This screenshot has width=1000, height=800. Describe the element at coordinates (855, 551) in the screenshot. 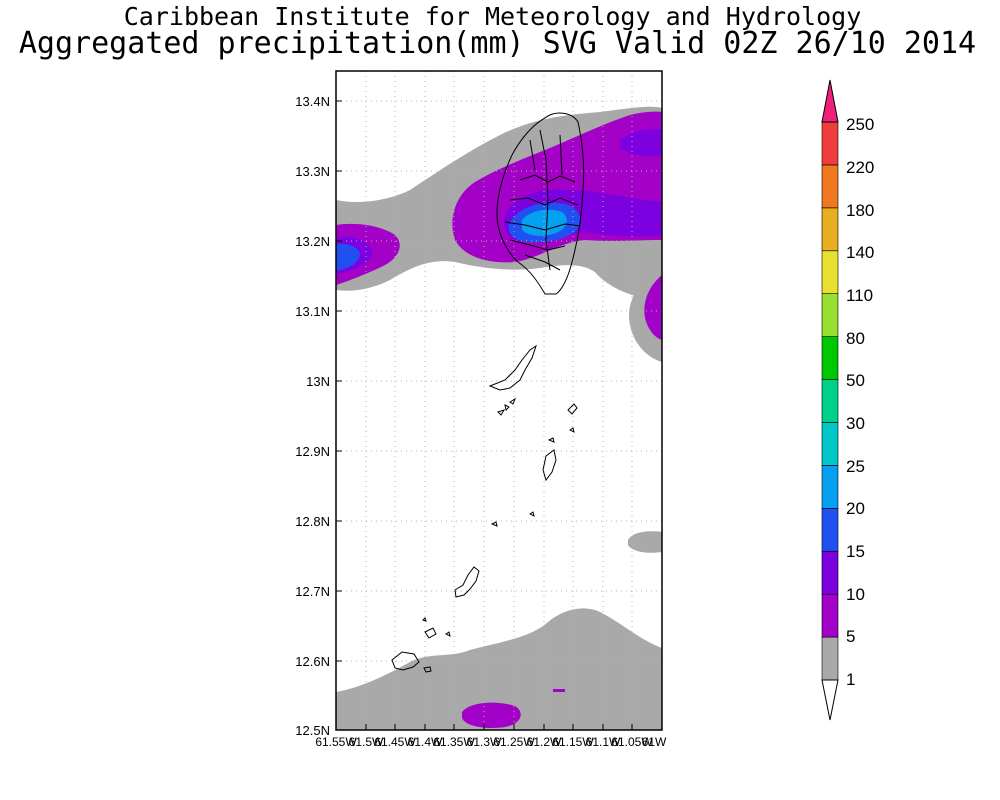

I see `legend-value: 15` at that location.